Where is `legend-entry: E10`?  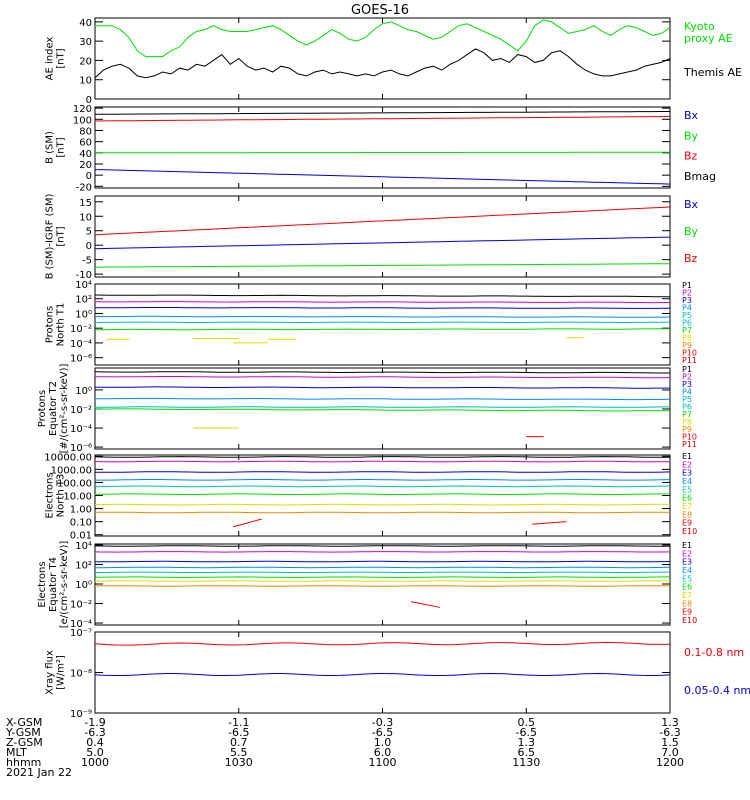 legend-entry: E10 is located at coordinates (689, 620).